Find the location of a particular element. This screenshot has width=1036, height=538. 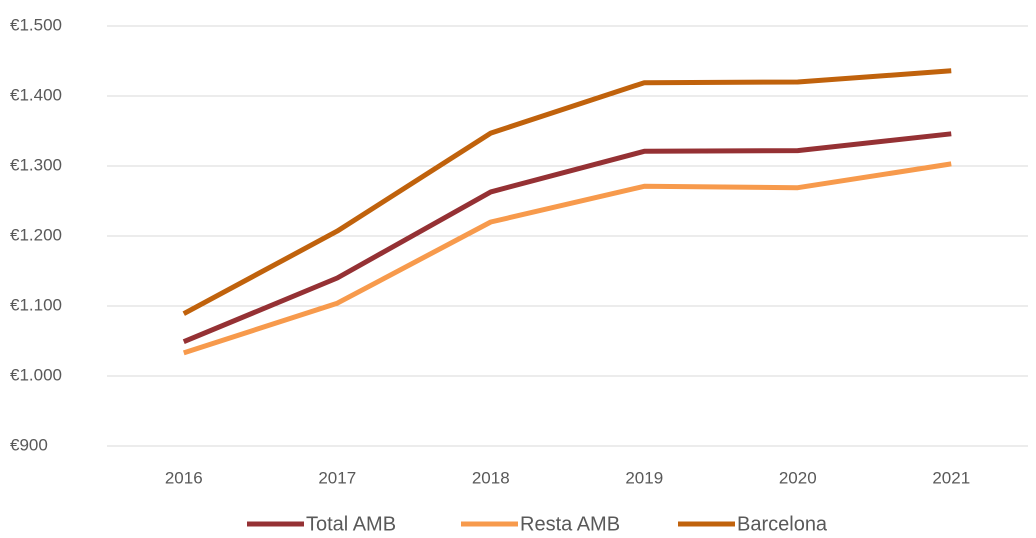

y-tick-label: €1.200 is located at coordinates (36, 234).